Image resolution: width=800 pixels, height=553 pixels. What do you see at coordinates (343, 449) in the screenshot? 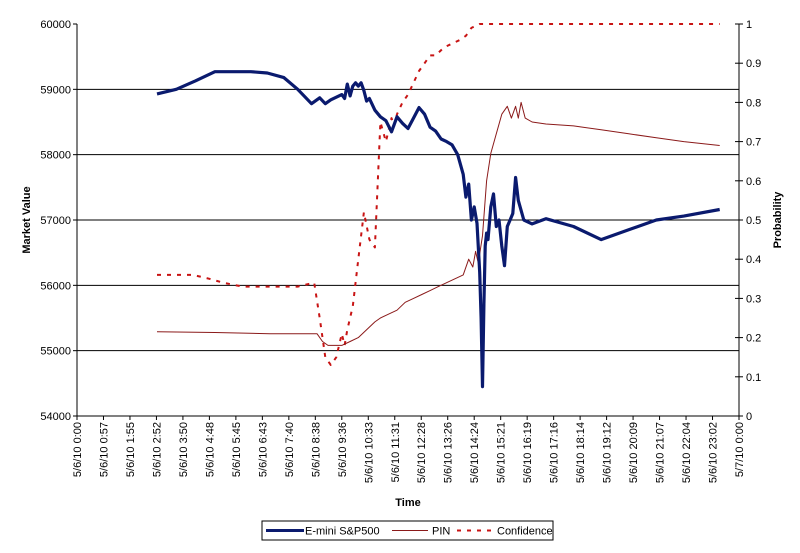
I see `x-tick-label: 5/6/10 9:36` at bounding box center [343, 449].